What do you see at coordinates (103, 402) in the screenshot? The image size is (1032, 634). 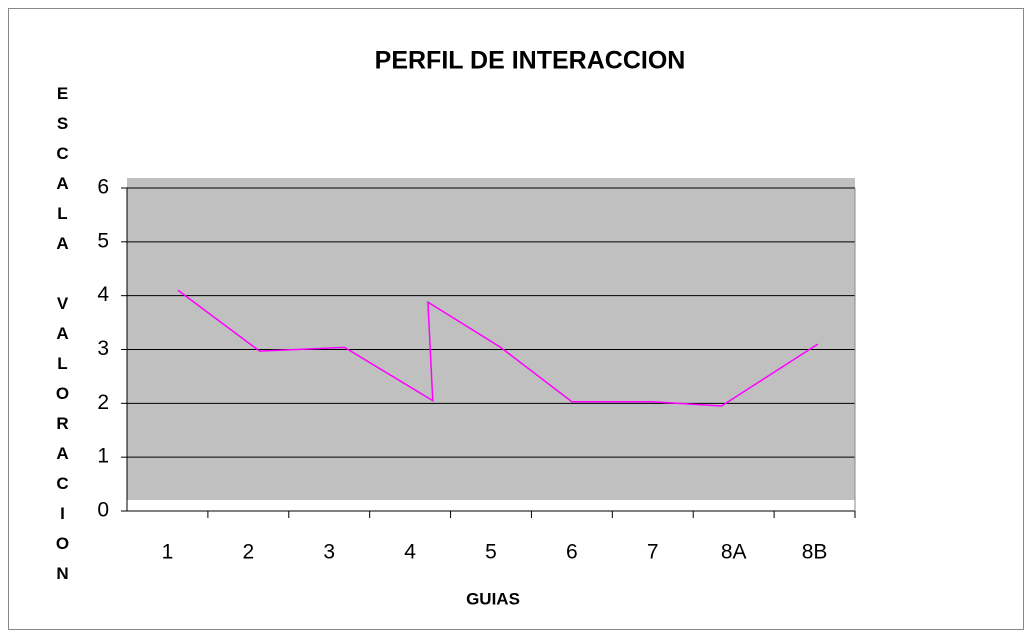 I see `y-tick-label: 2` at bounding box center [103, 402].